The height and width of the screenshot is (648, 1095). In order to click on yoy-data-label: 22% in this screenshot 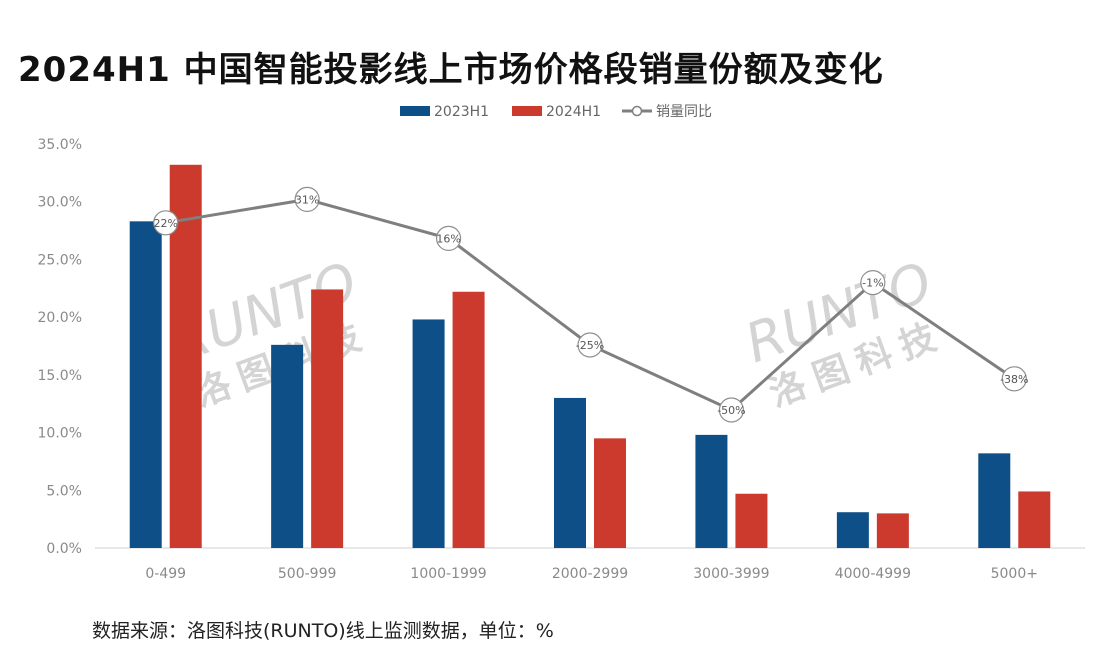, I will do `click(165, 223)`.